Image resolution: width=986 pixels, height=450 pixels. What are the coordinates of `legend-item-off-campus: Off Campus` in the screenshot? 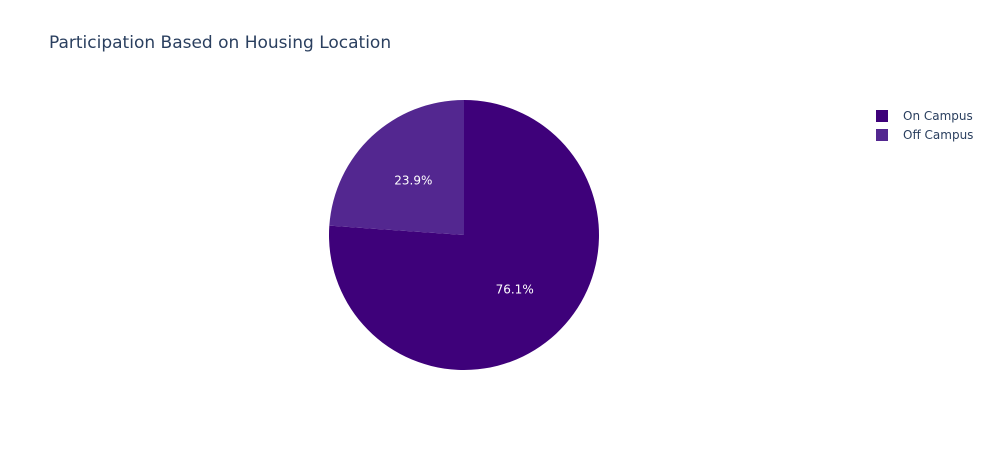 It's located at (924, 134).